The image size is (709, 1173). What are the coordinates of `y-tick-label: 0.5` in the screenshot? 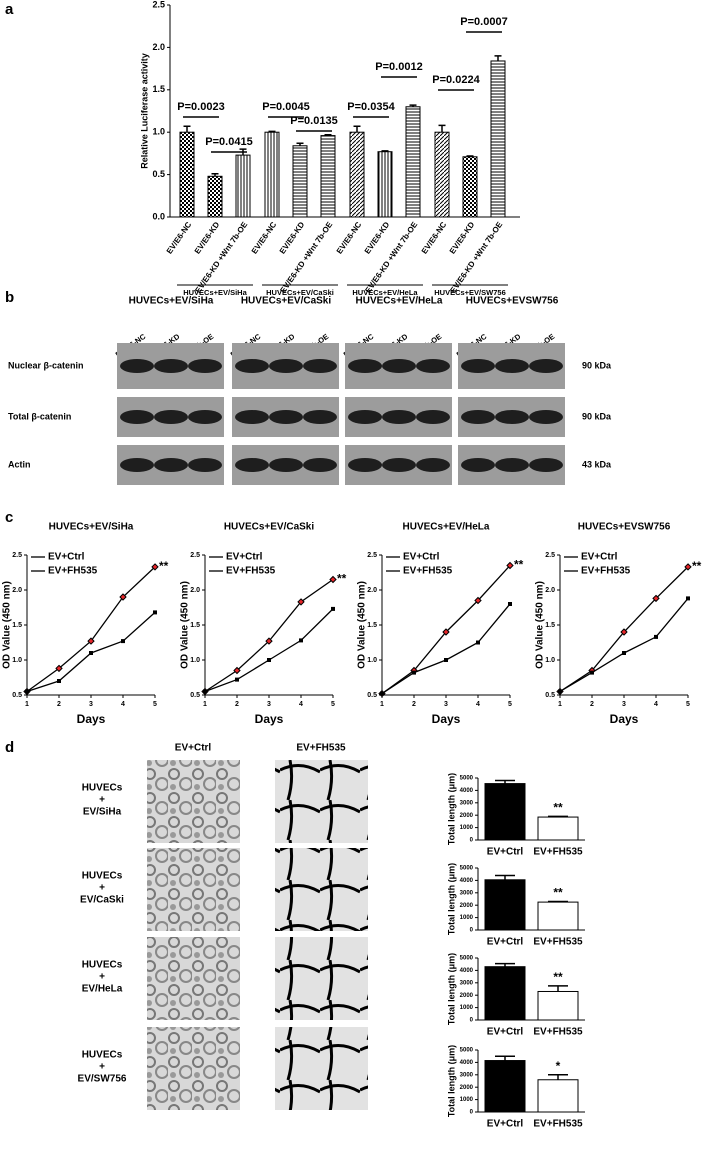 It's located at (158, 174).